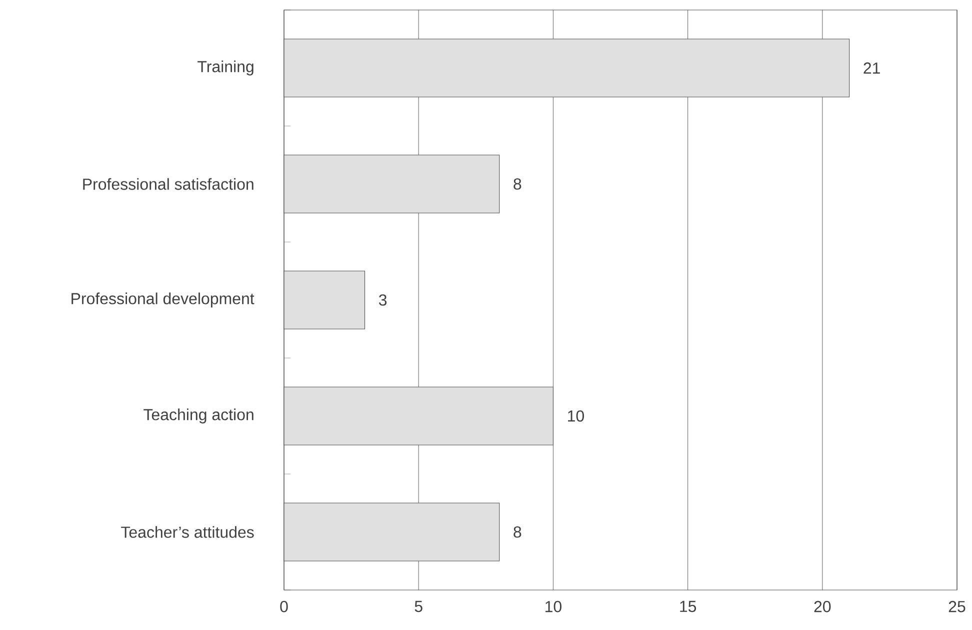  I want to click on y-tick-label: Teaching action, so click(199, 416).